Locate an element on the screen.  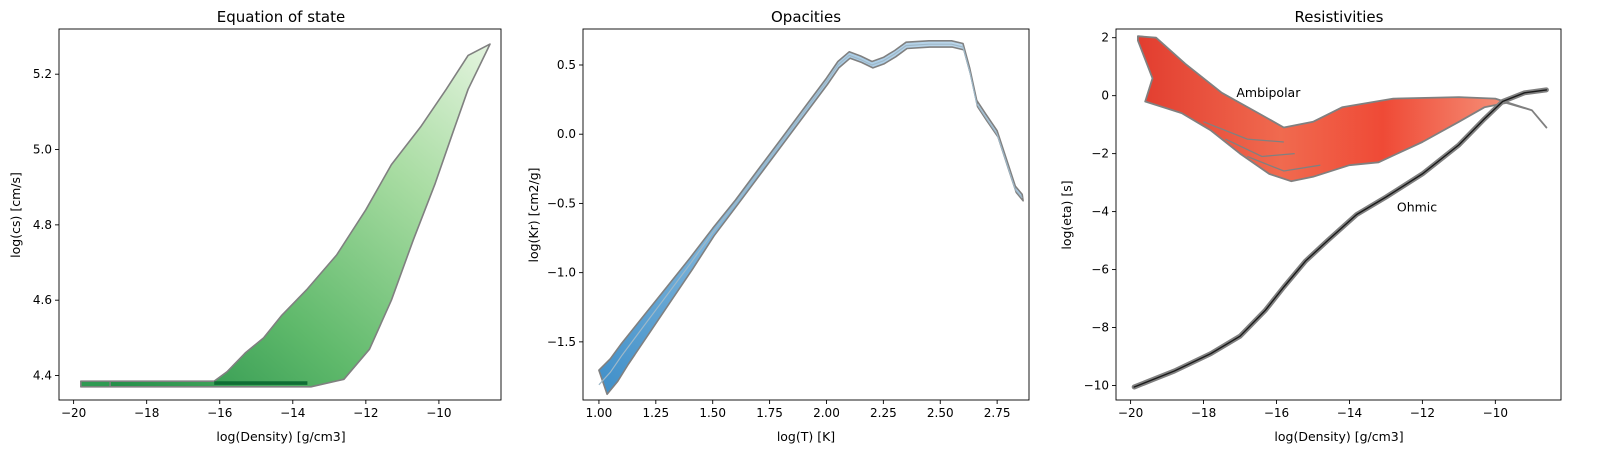
annotation-ohmic: Ohmic is located at coordinates (1417, 207).